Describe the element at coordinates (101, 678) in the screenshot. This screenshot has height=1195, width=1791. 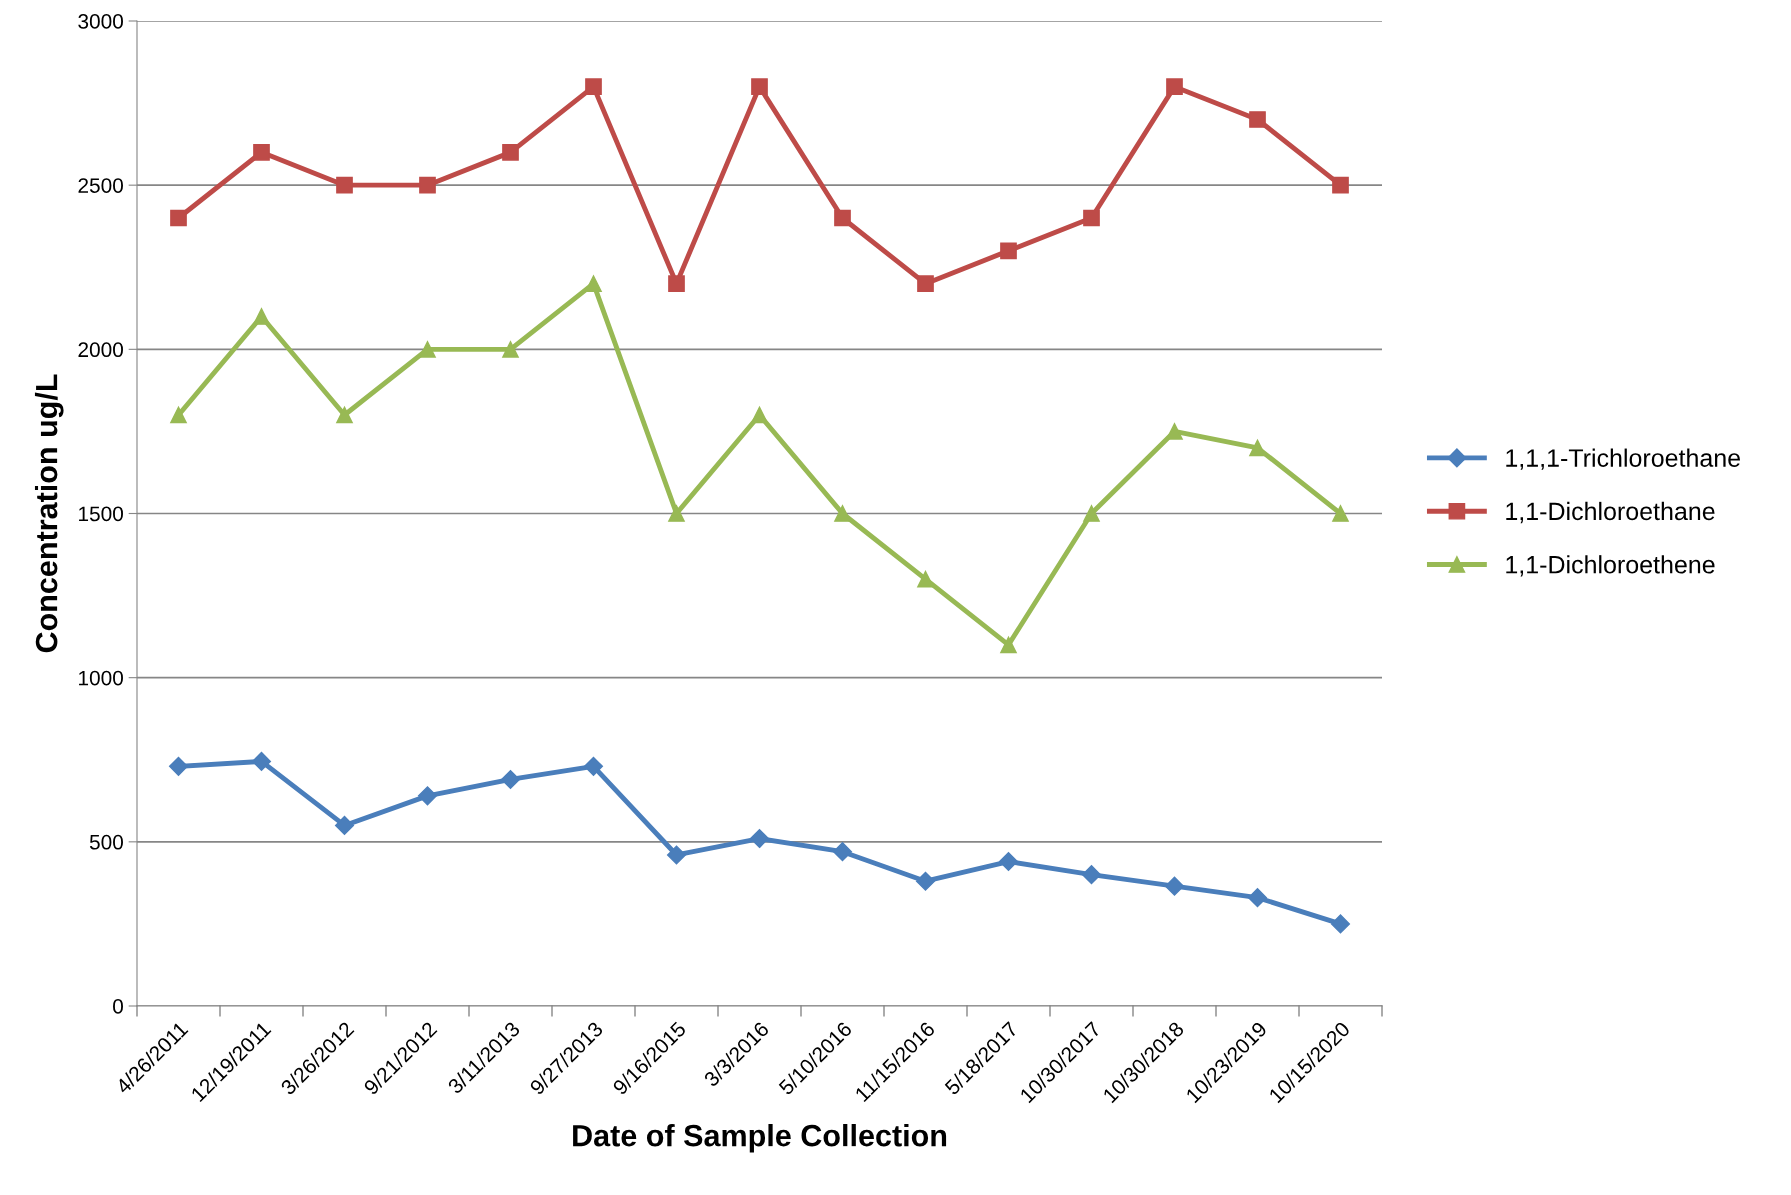
I see `y-tick-label: 1000` at that location.